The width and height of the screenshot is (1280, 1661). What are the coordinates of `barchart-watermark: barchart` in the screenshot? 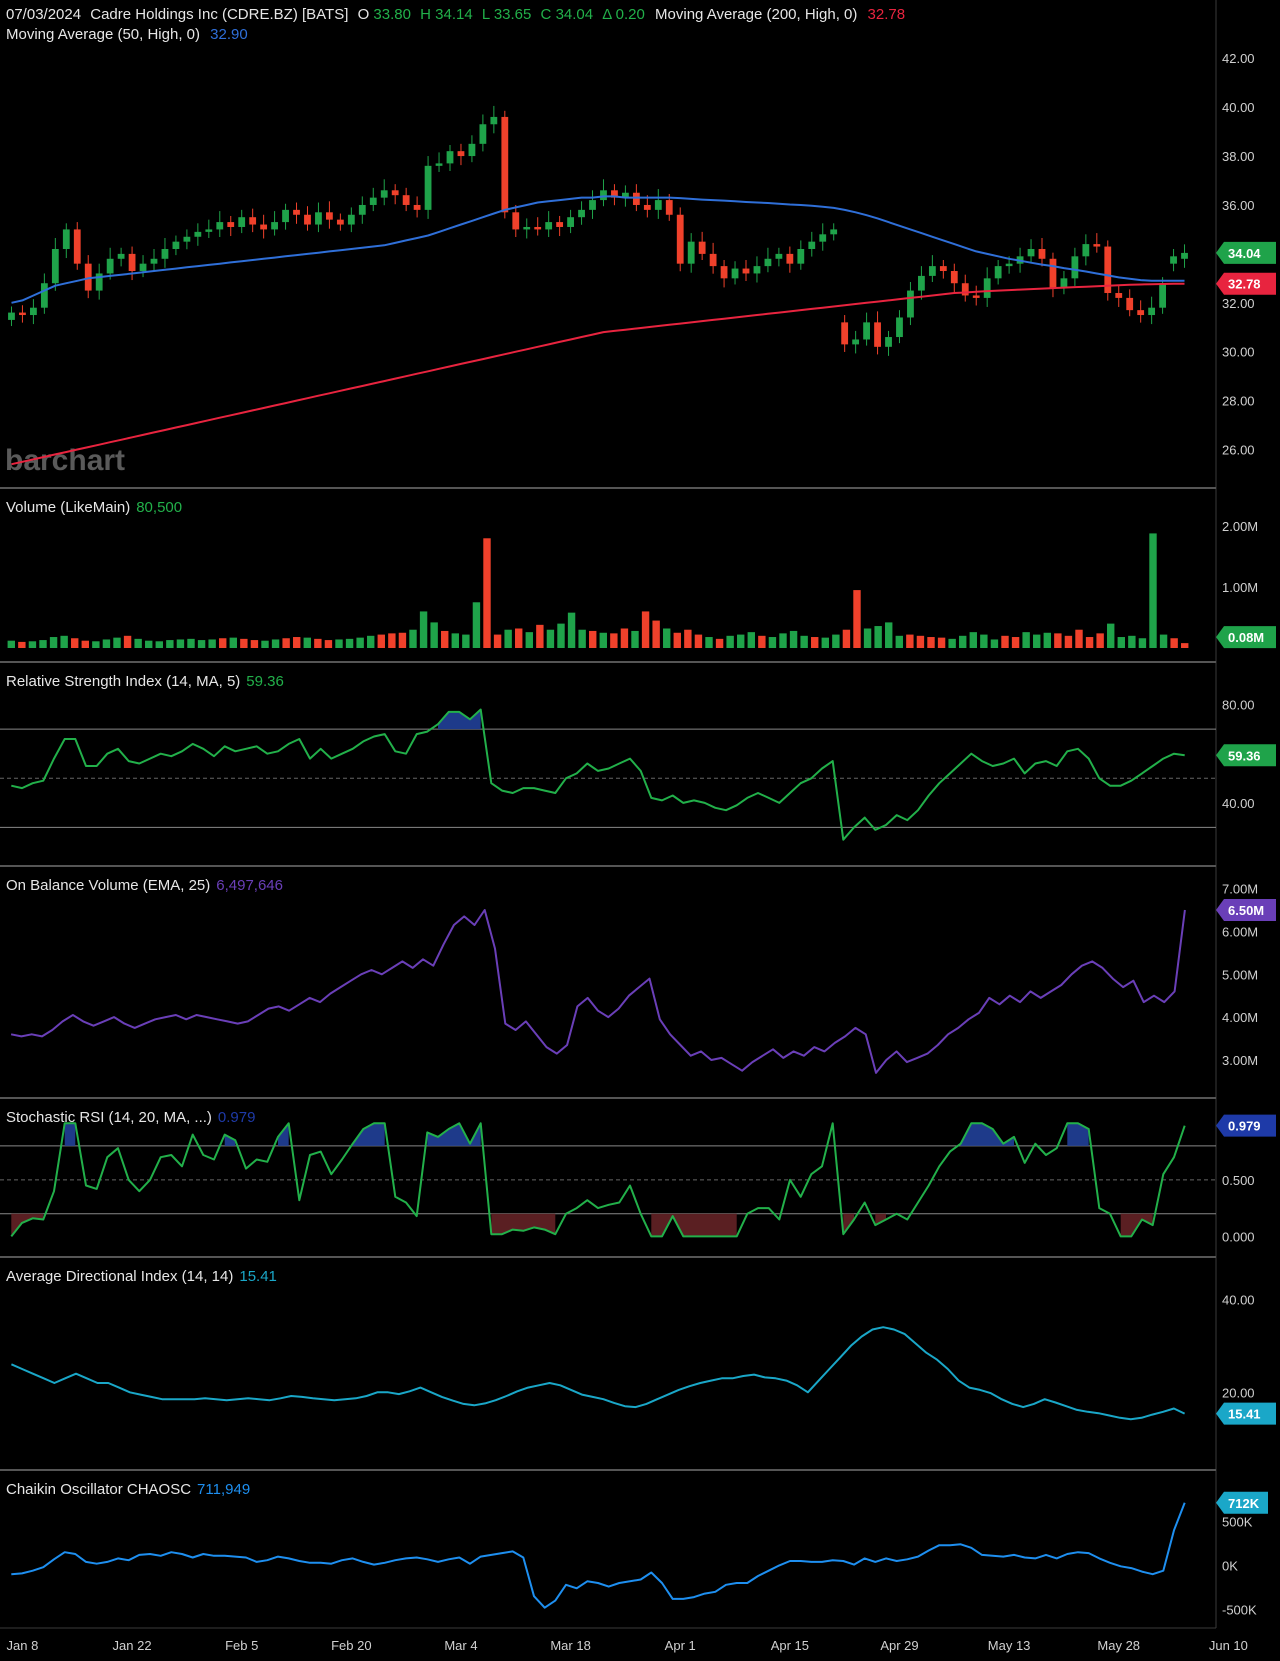 It's located at (65, 460).